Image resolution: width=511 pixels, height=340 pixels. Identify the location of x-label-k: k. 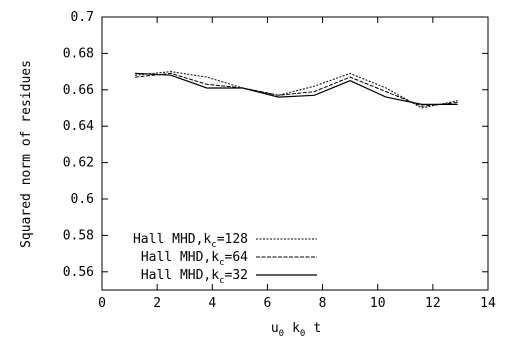
(296, 328).